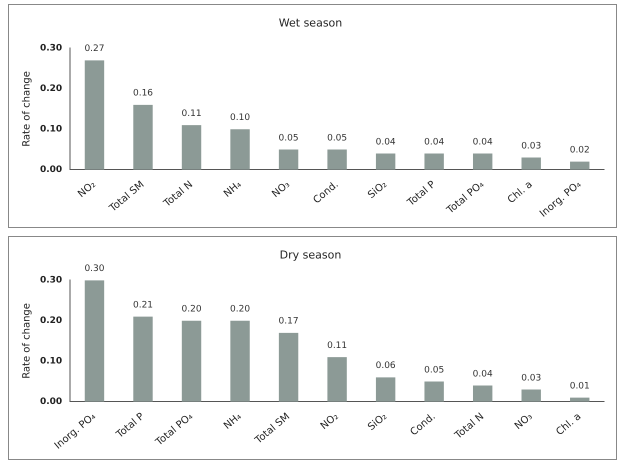  Describe the element at coordinates (580, 150) in the screenshot. I see `data-label: 0.02` at that location.